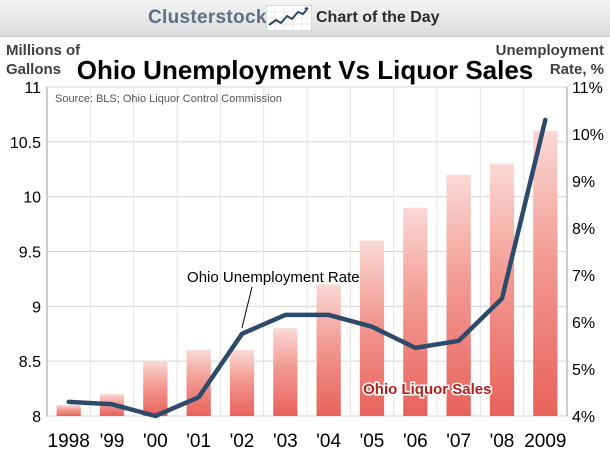  What do you see at coordinates (583, 323) in the screenshot?
I see `right-tick-label: 6%` at bounding box center [583, 323].